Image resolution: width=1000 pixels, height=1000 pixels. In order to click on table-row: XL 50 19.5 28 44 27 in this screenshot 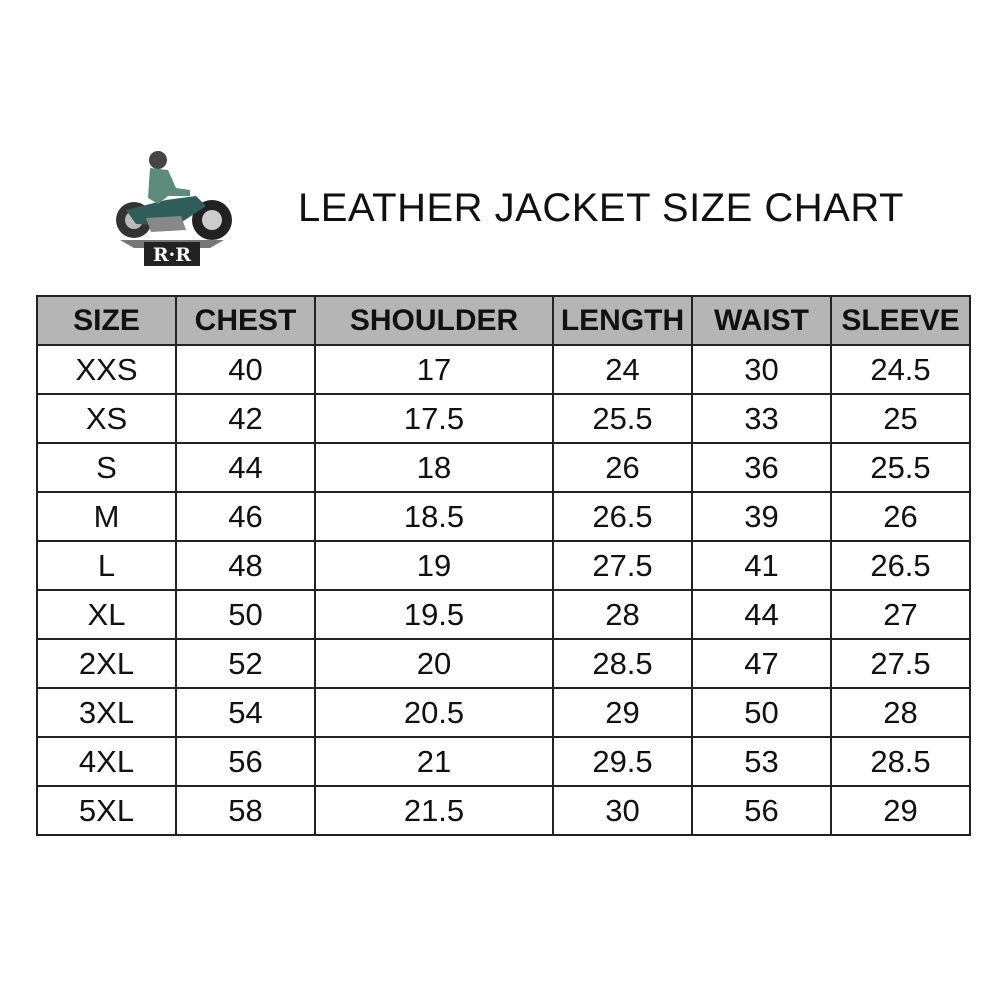, I will do `click(503, 614)`.